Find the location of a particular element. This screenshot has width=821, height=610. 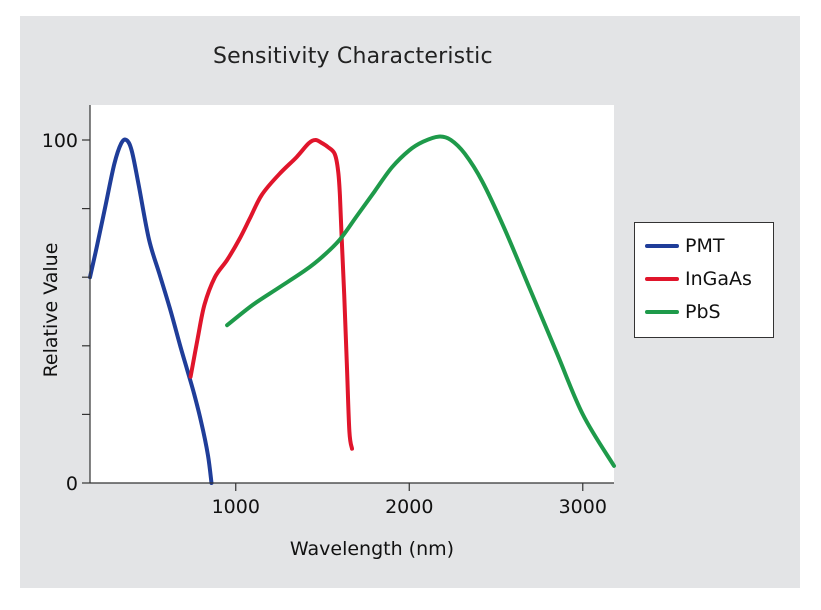

x-axis-ticks: 1000 2000 3000 is located at coordinates (409, 500).